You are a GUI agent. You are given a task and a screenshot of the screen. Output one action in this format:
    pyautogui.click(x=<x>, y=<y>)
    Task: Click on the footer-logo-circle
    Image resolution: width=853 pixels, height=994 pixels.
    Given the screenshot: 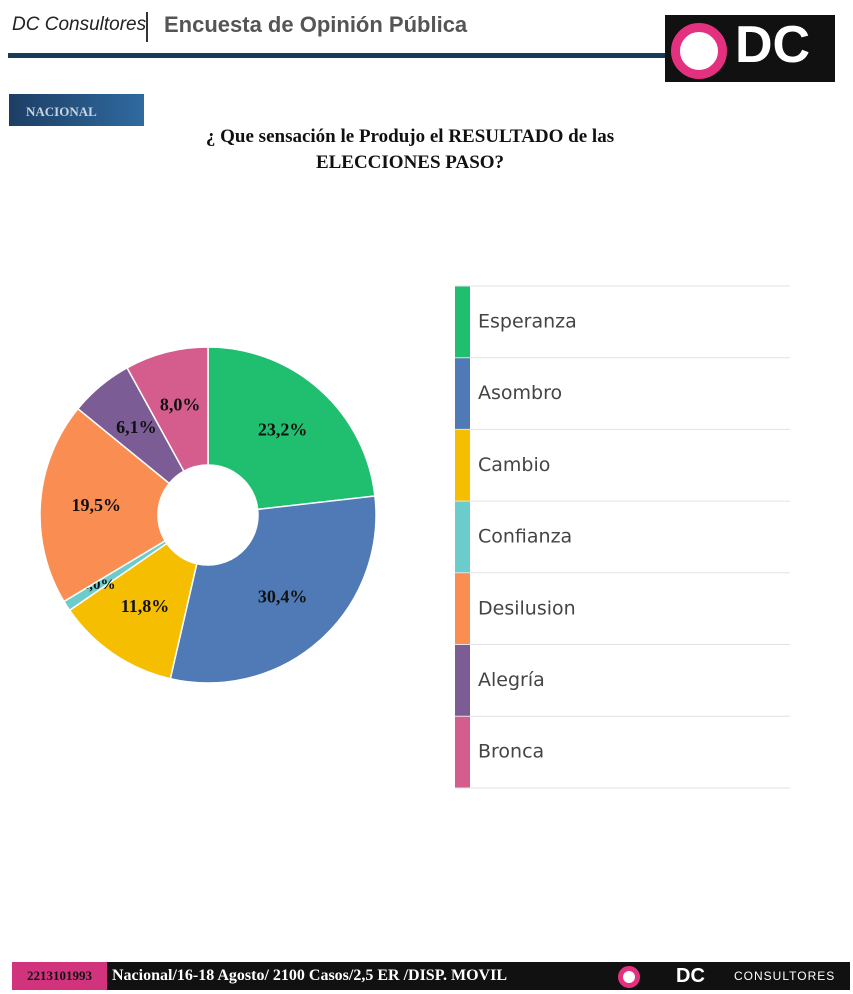 What is the action you would take?
    pyautogui.click(x=629, y=977)
    